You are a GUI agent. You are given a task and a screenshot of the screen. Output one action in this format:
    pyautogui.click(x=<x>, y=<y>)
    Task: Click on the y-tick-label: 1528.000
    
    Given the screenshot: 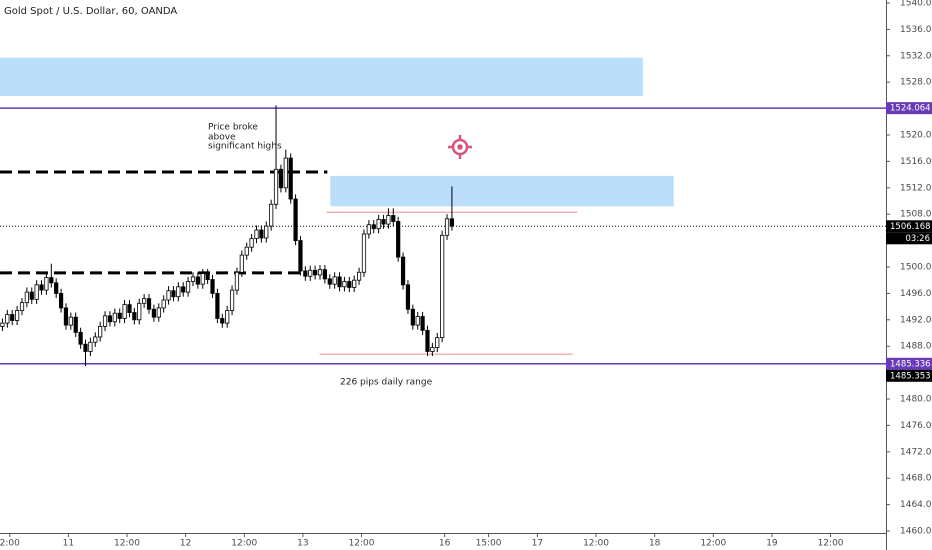 What is the action you would take?
    pyautogui.click(x=916, y=83)
    